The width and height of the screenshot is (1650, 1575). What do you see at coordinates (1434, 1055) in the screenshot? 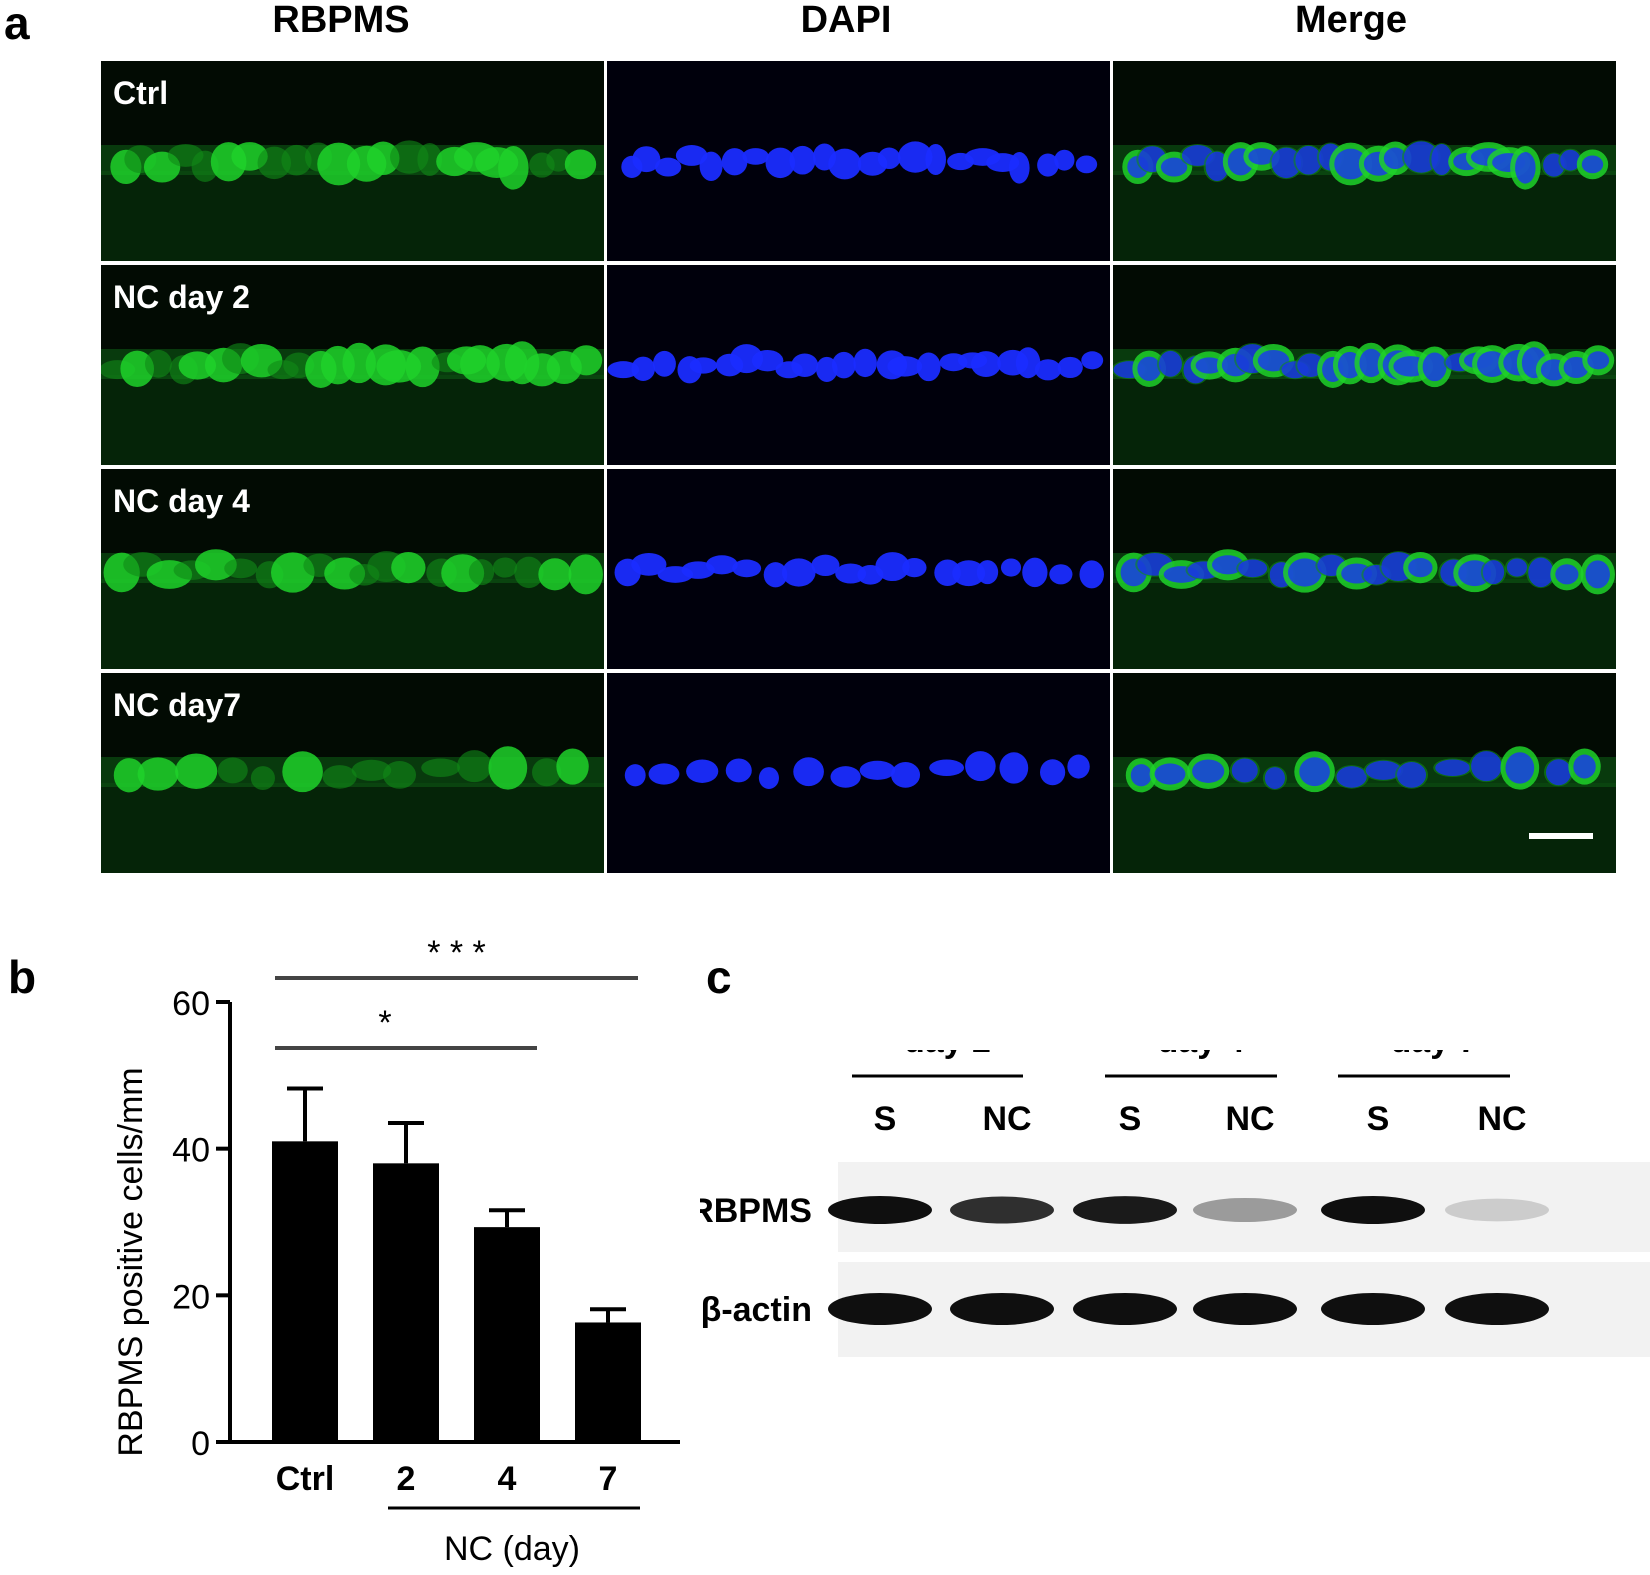
I see `day-label-day-7: day 7` at bounding box center [1434, 1055].